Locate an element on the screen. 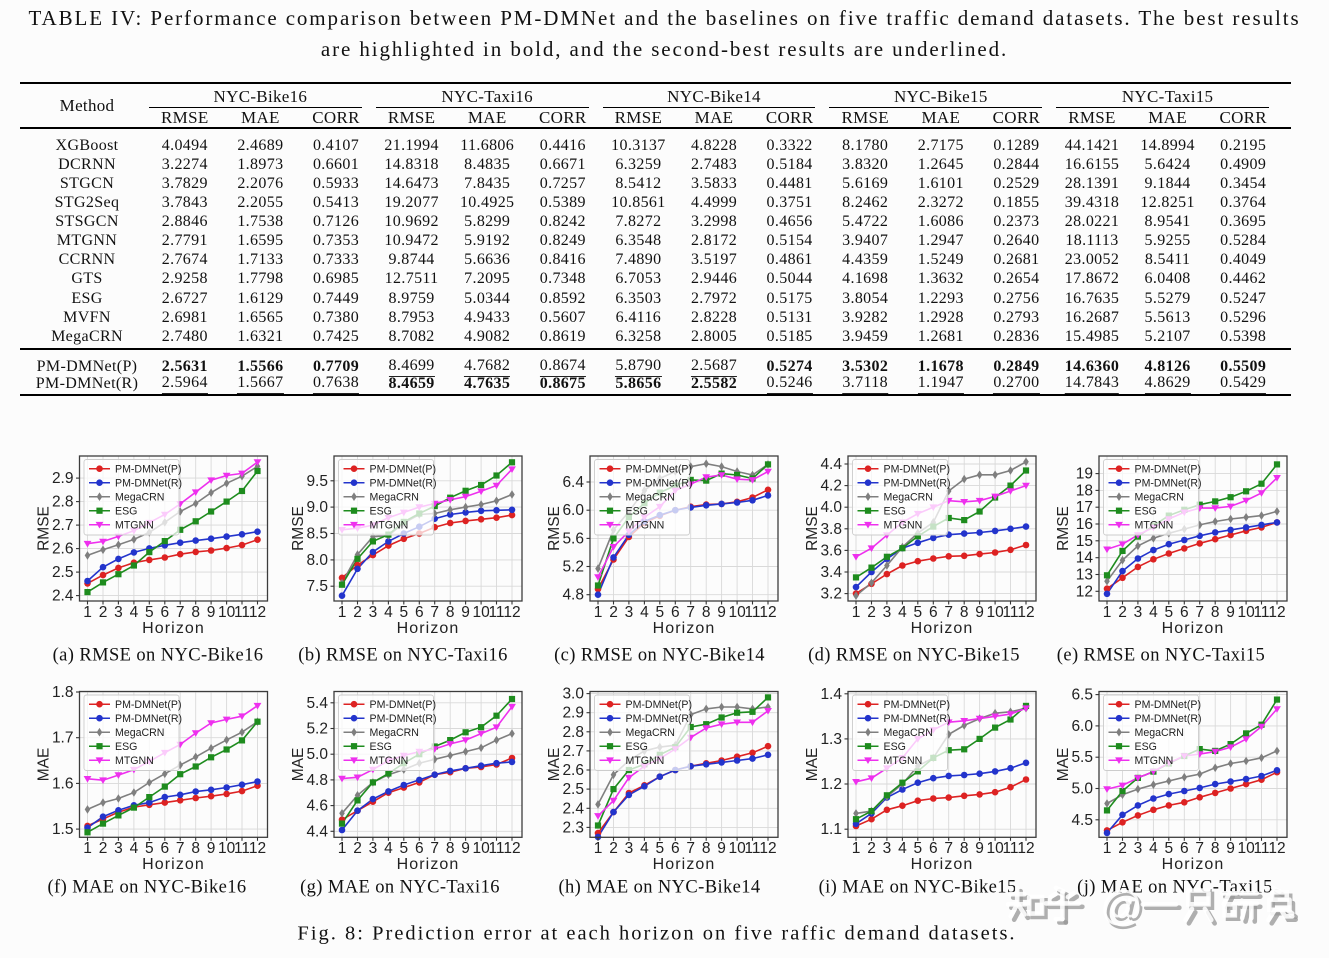 Image resolution: width=1329 pixels, height=958 pixels. svg-text: 1.3 is located at coordinates (831, 739).